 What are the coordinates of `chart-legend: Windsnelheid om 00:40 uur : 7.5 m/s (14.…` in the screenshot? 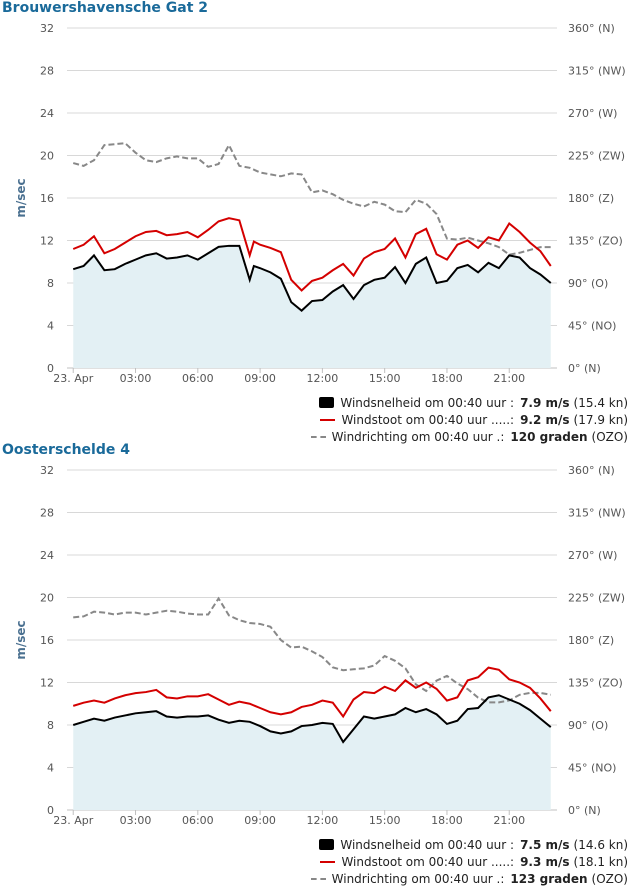 It's located at (469, 861).